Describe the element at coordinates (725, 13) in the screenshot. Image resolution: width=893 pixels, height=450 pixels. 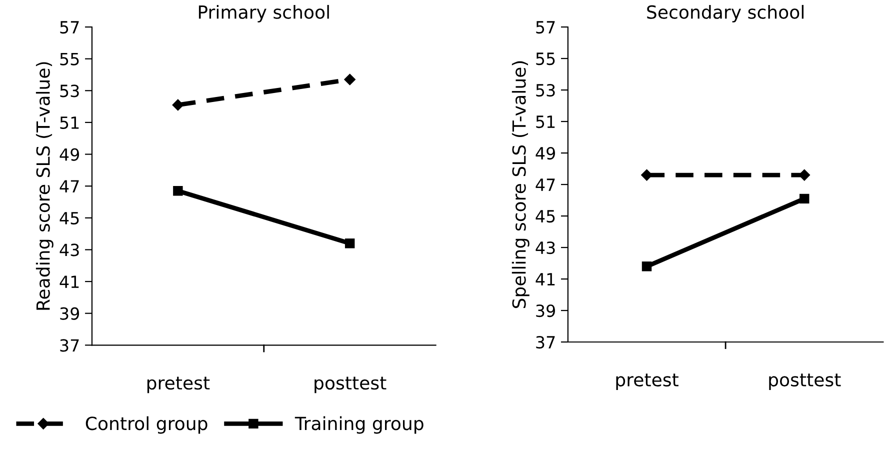
I see `chart-title: Secondary school` at that location.